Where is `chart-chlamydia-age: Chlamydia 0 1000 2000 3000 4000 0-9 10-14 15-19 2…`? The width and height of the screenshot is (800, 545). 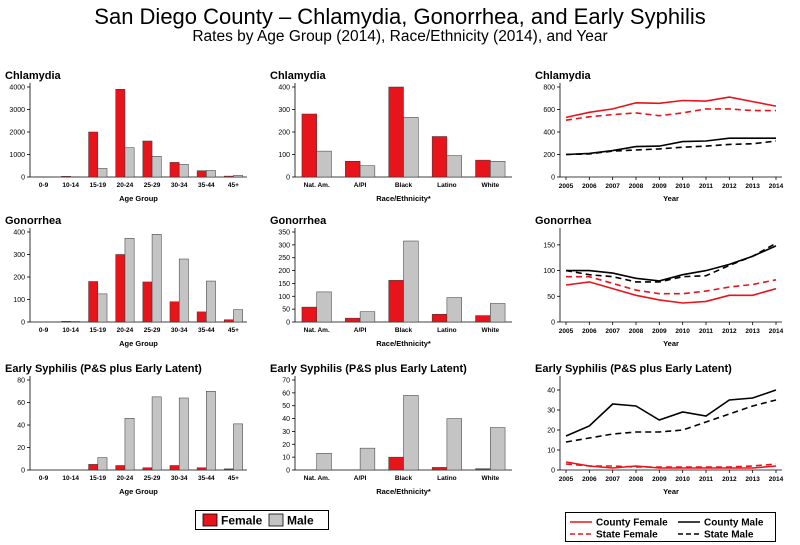
chart-chlamydia-age: Chlamydia 0 1000 2000 3000 4000 0-9 10-14 15-19 2… is located at coordinates (126, 136).